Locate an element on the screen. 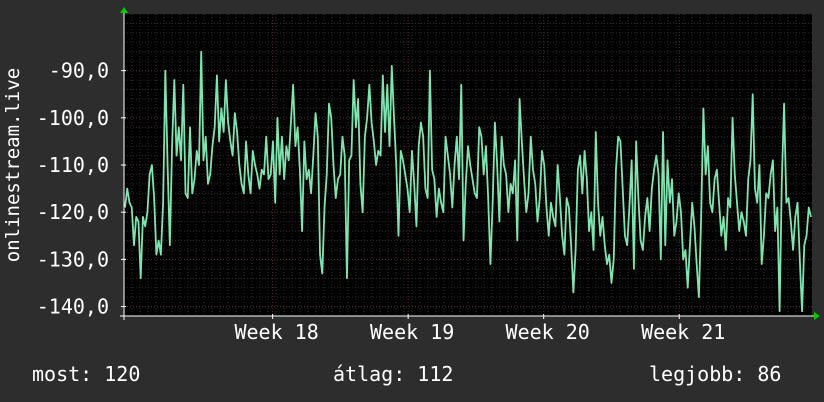  stat-best: legjobb: 86 is located at coordinates (715, 374).